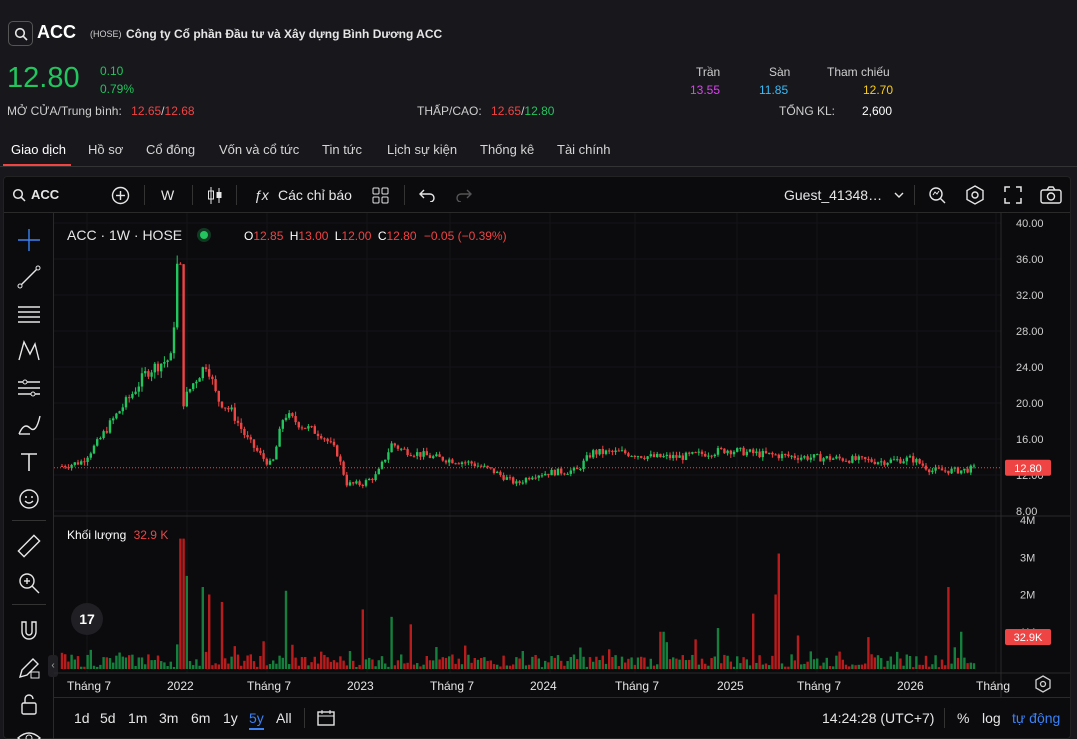 The image size is (1077, 739). What do you see at coordinates (108, 718) in the screenshot?
I see `range-5d: 5d` at bounding box center [108, 718].